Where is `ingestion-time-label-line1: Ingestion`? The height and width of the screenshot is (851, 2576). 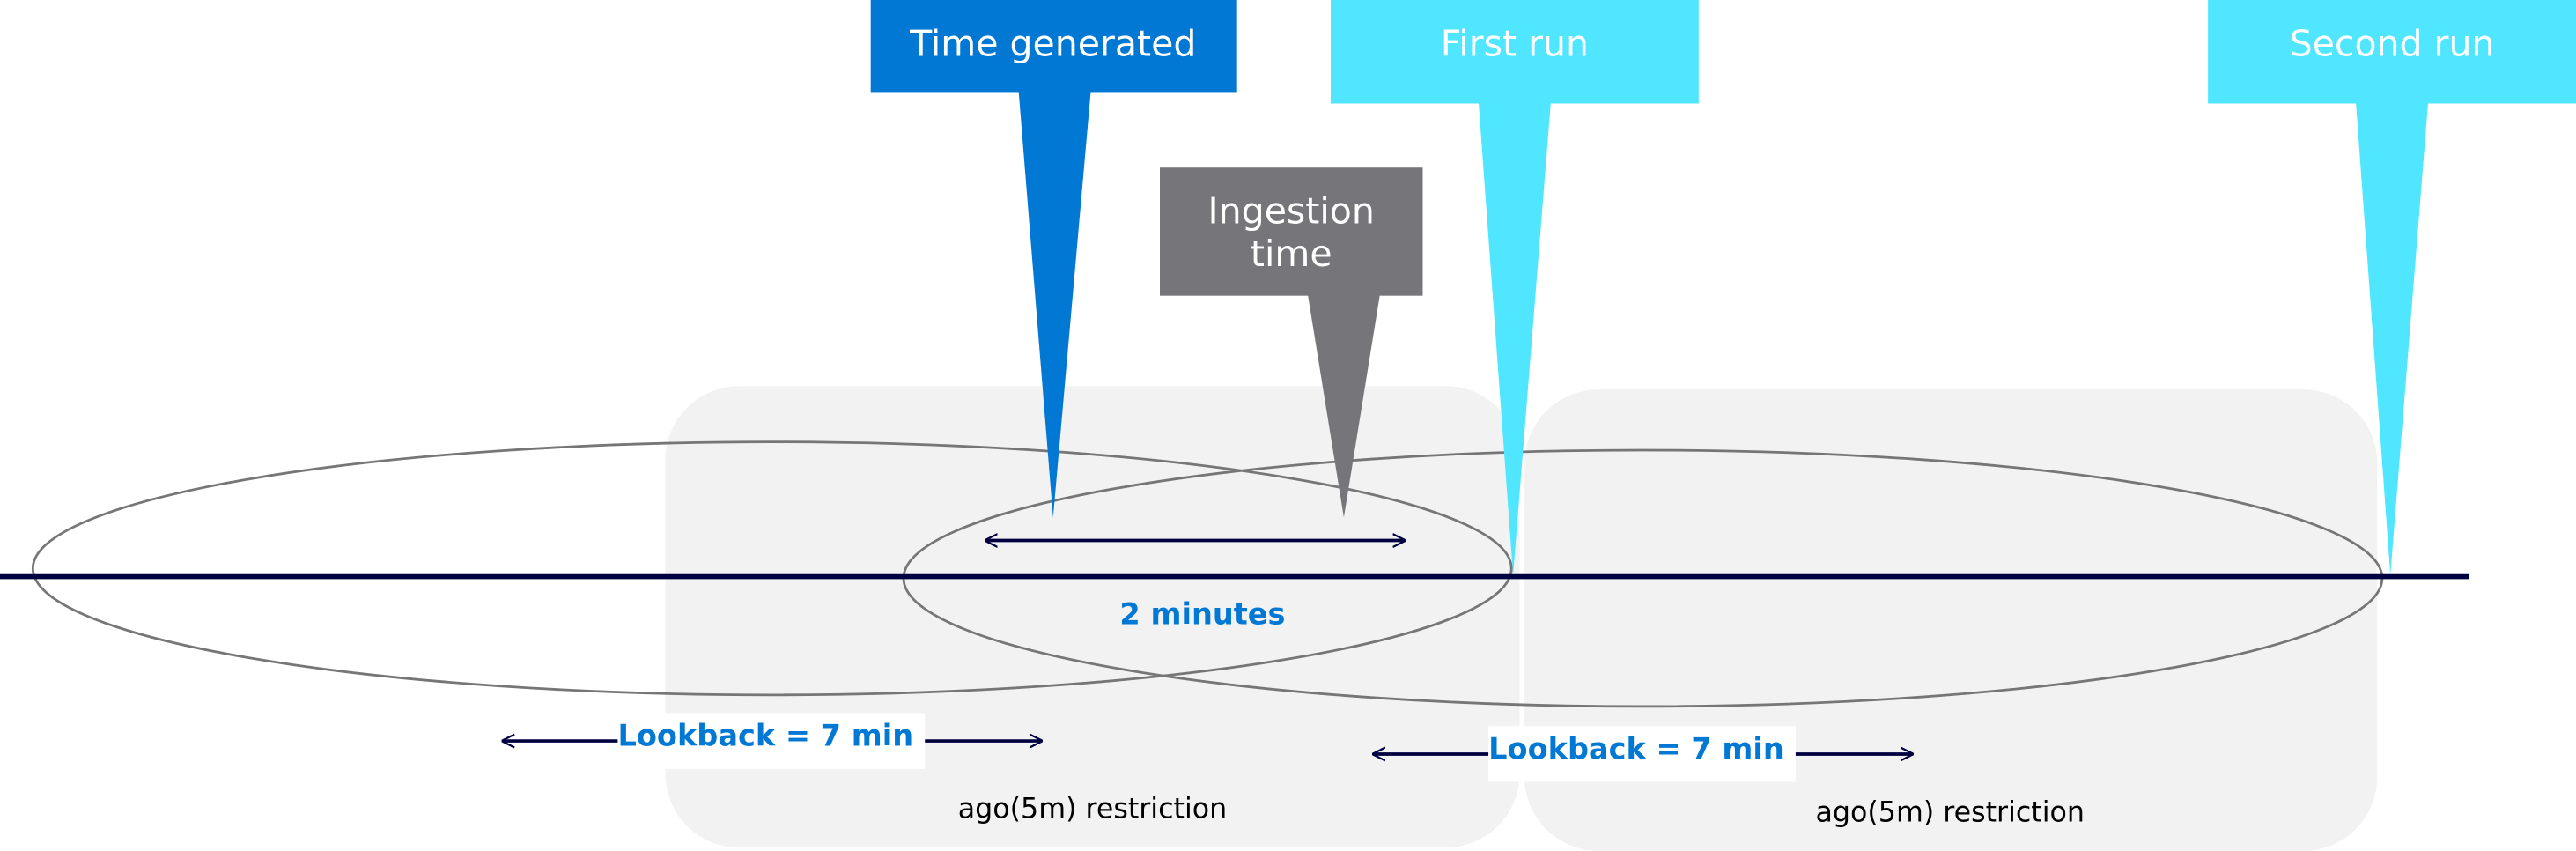
ingestion-time-label-line1: Ingestion is located at coordinates (1291, 211).